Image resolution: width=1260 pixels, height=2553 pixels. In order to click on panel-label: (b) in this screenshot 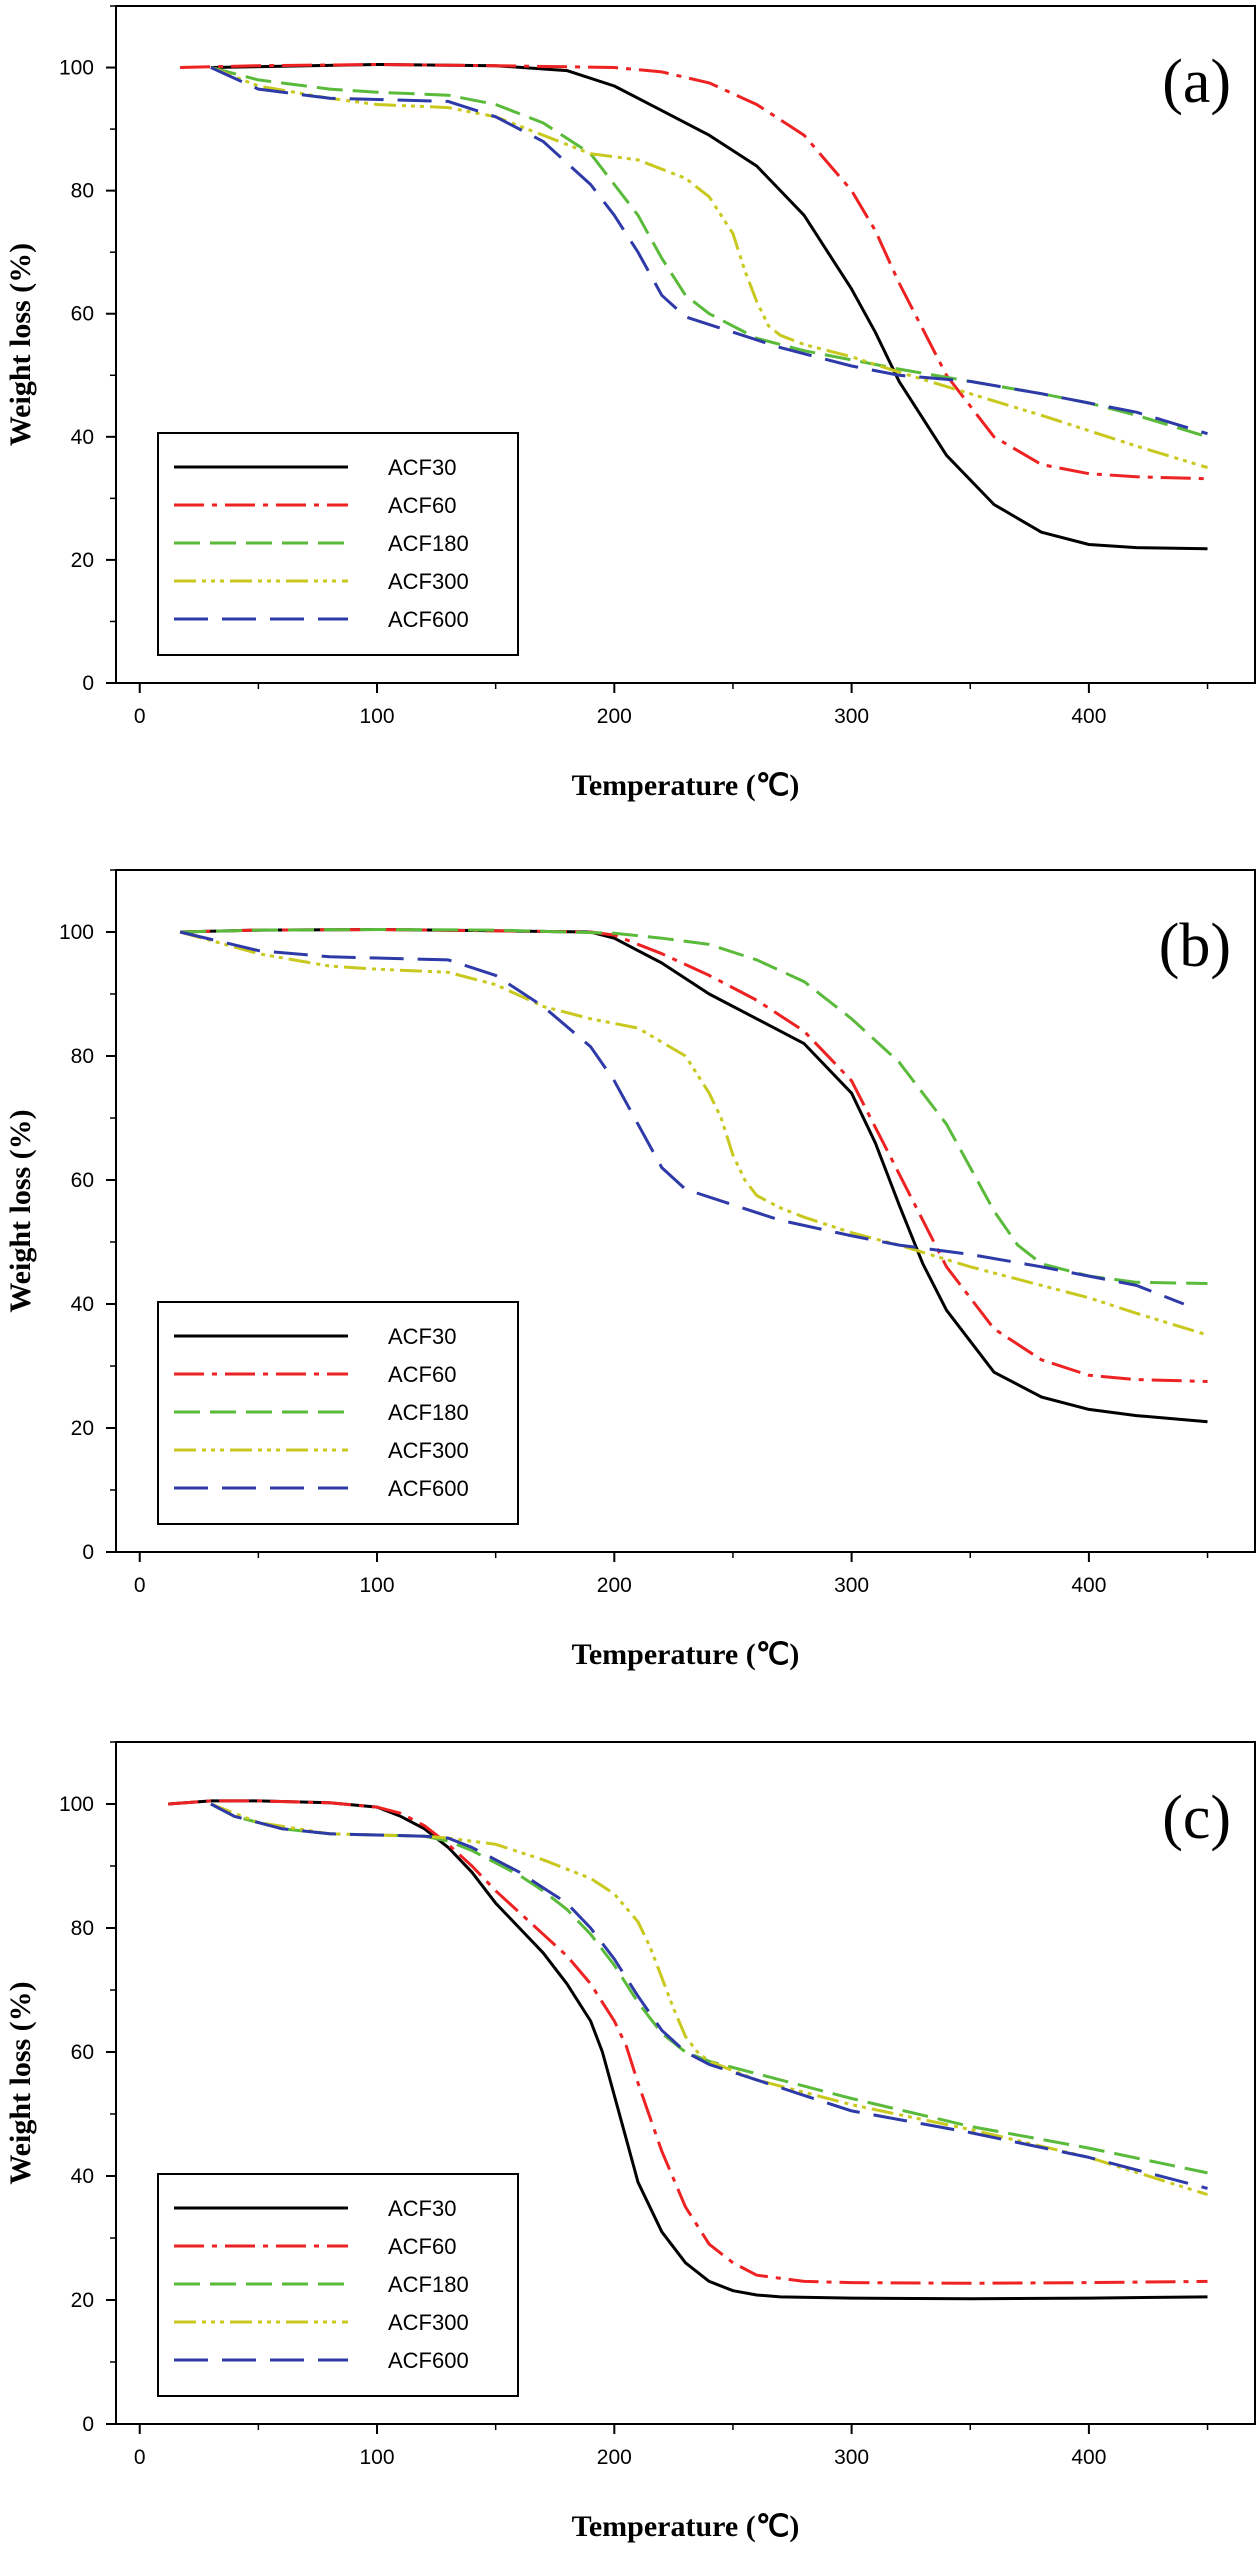, I will do `click(1195, 946)`.